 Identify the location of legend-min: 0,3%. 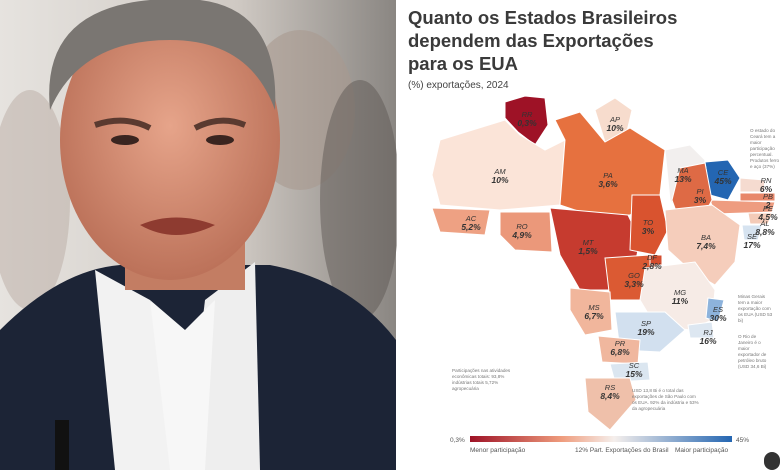
(457, 440).